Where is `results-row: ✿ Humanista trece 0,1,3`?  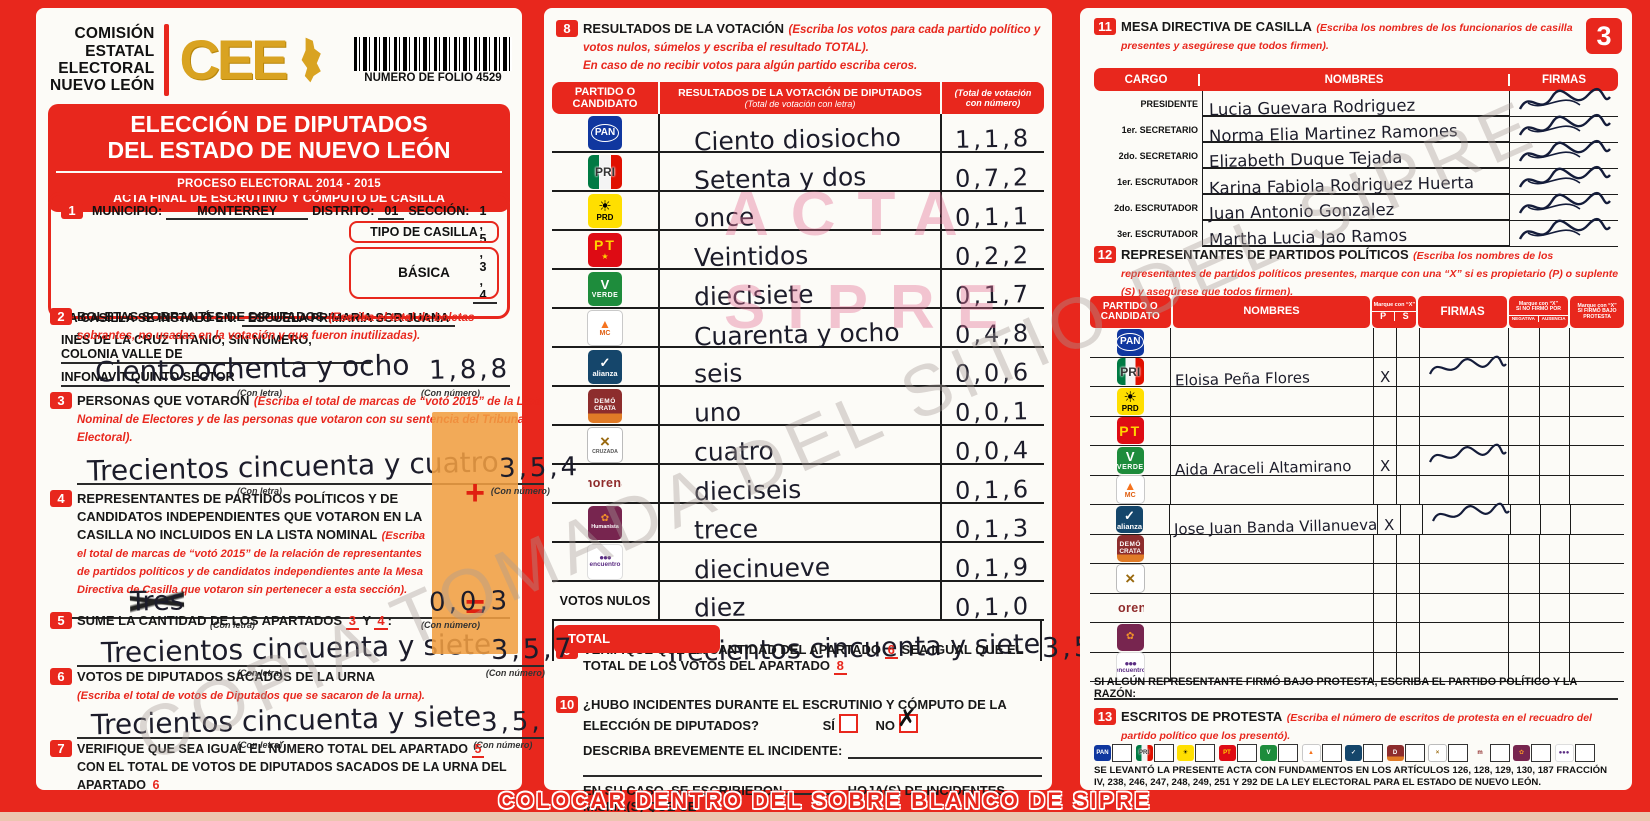
results-row: ✿ Humanista trece 0,1,3 is located at coordinates (798, 524).